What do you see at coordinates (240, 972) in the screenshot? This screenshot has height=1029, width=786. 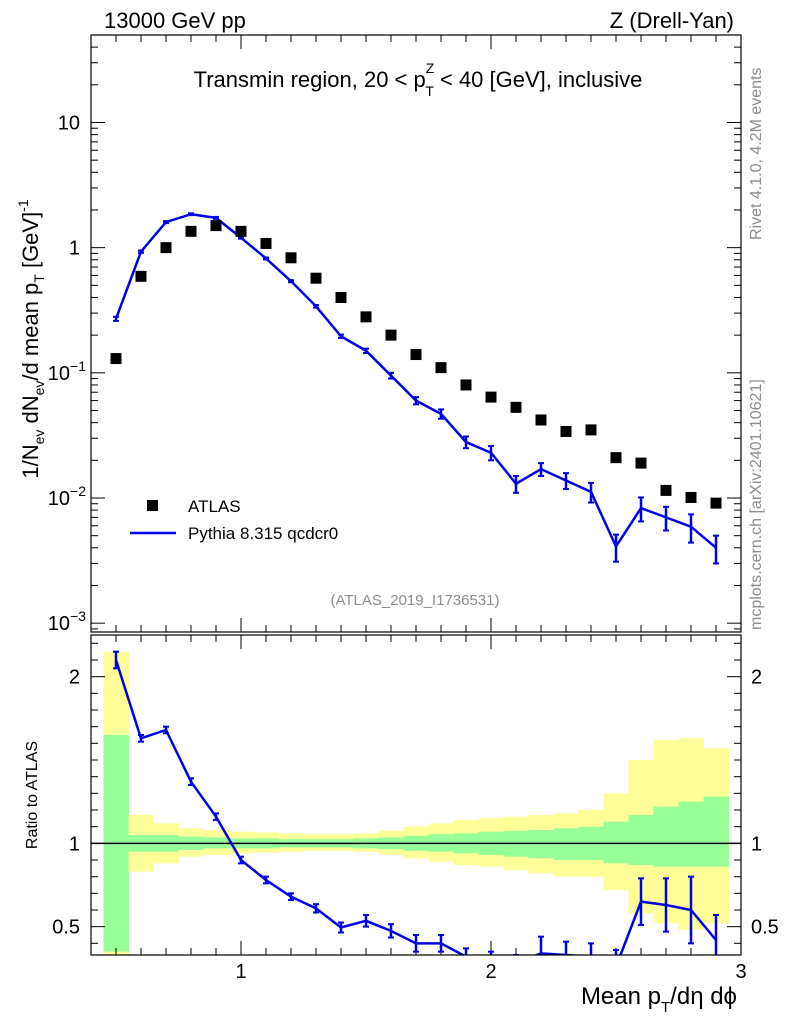 I see `x-tick-label: 1` at bounding box center [240, 972].